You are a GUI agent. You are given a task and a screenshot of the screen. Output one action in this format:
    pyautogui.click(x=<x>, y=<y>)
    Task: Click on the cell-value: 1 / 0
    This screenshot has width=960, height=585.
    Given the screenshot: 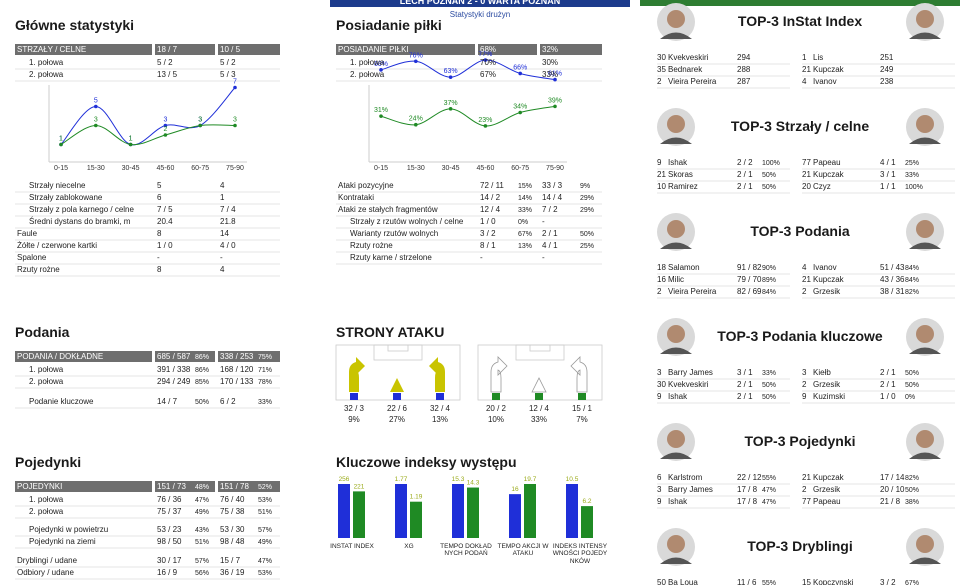 What is the action you would take?
    pyautogui.click(x=488, y=221)
    